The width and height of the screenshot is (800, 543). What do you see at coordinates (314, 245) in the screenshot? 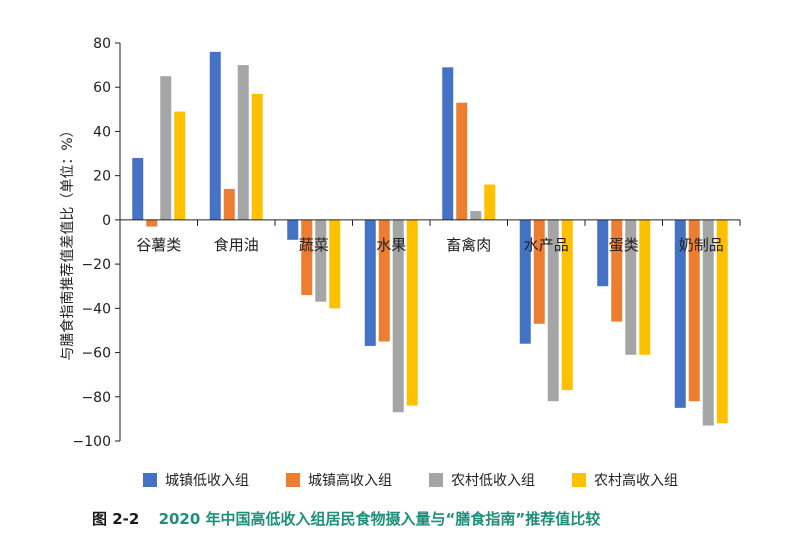
I see `category-label: 蔬菜` at bounding box center [314, 245].